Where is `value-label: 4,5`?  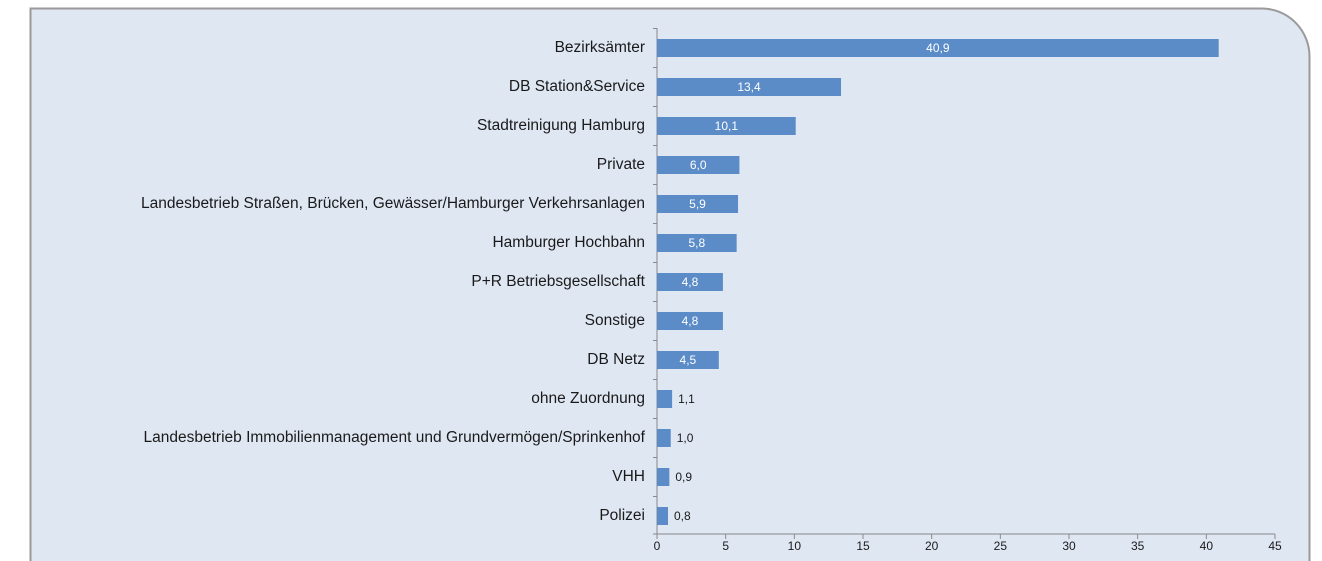
value-label: 4,5 is located at coordinates (688, 360).